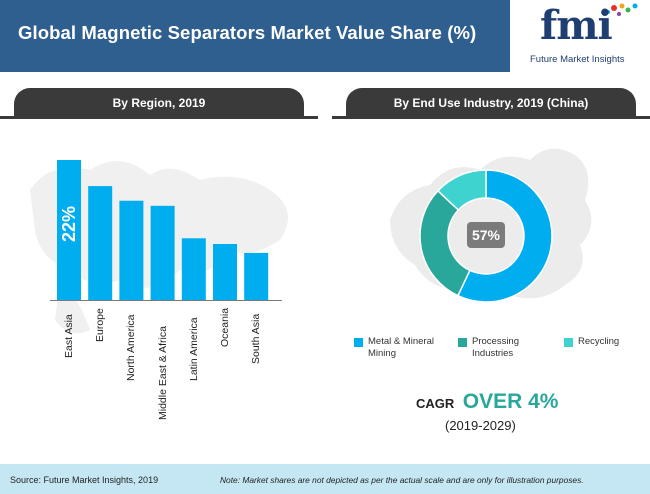 This screenshot has height=494, width=650. What do you see at coordinates (84, 480) in the screenshot?
I see `footer-source: Source: Future Market Insights, 2019` at bounding box center [84, 480].